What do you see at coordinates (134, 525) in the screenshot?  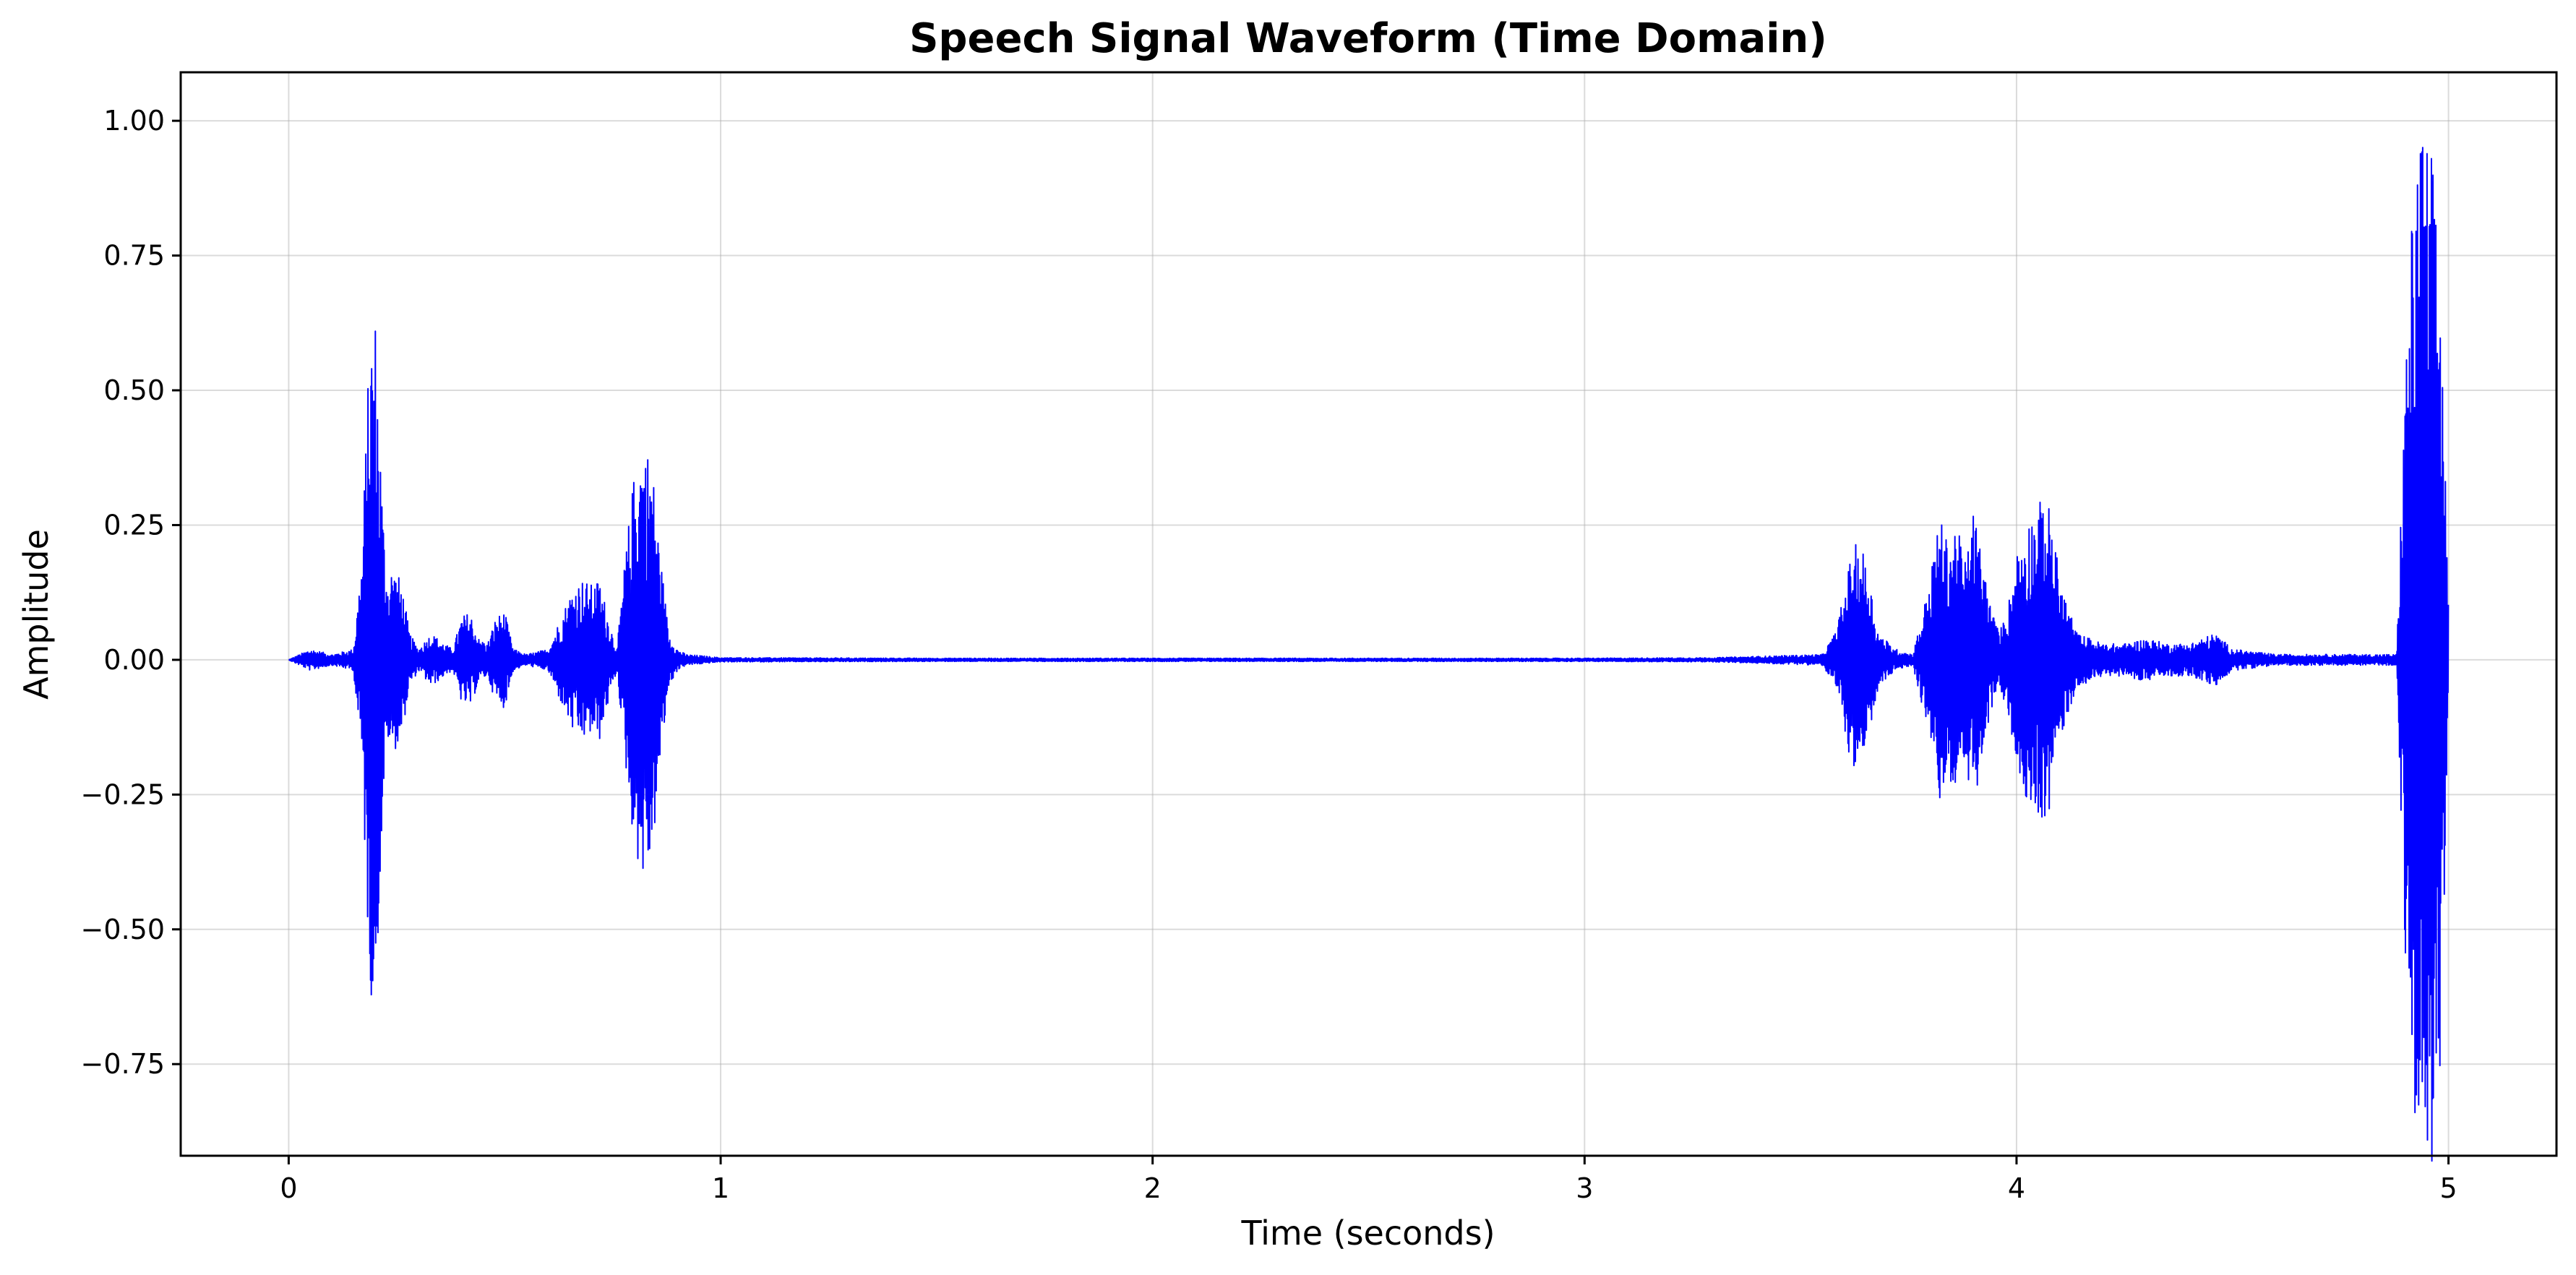 I see `y-tick-label: 0.25` at bounding box center [134, 525].